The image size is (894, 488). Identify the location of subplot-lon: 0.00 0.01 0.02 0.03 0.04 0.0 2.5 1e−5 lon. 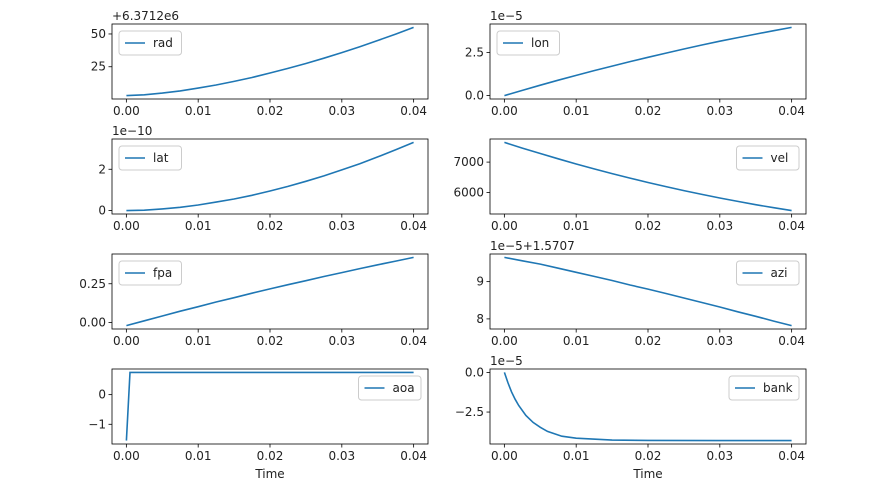
(636, 63).